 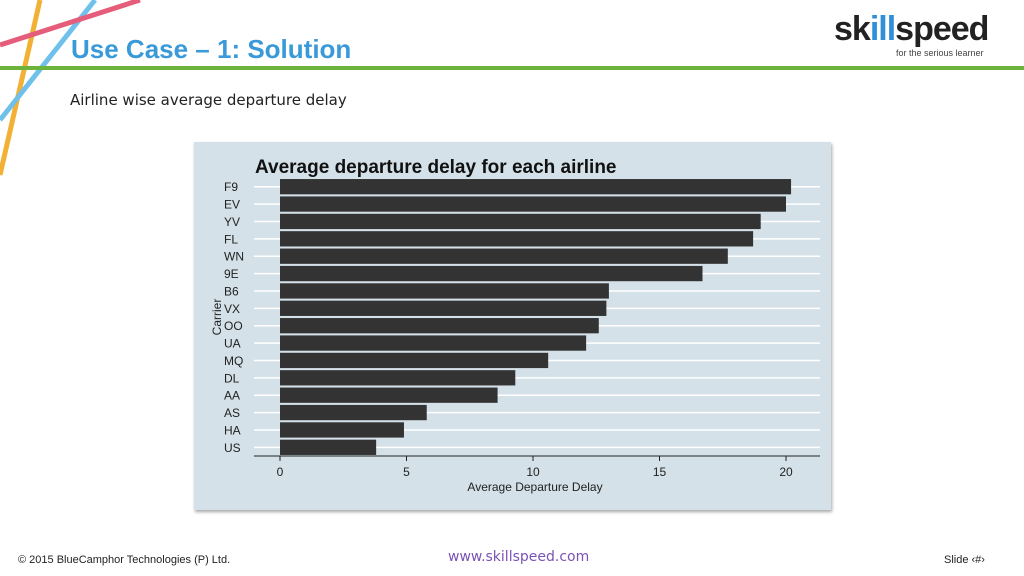 I want to click on footer-slide-number: Slide ‹#›, so click(x=964, y=560).